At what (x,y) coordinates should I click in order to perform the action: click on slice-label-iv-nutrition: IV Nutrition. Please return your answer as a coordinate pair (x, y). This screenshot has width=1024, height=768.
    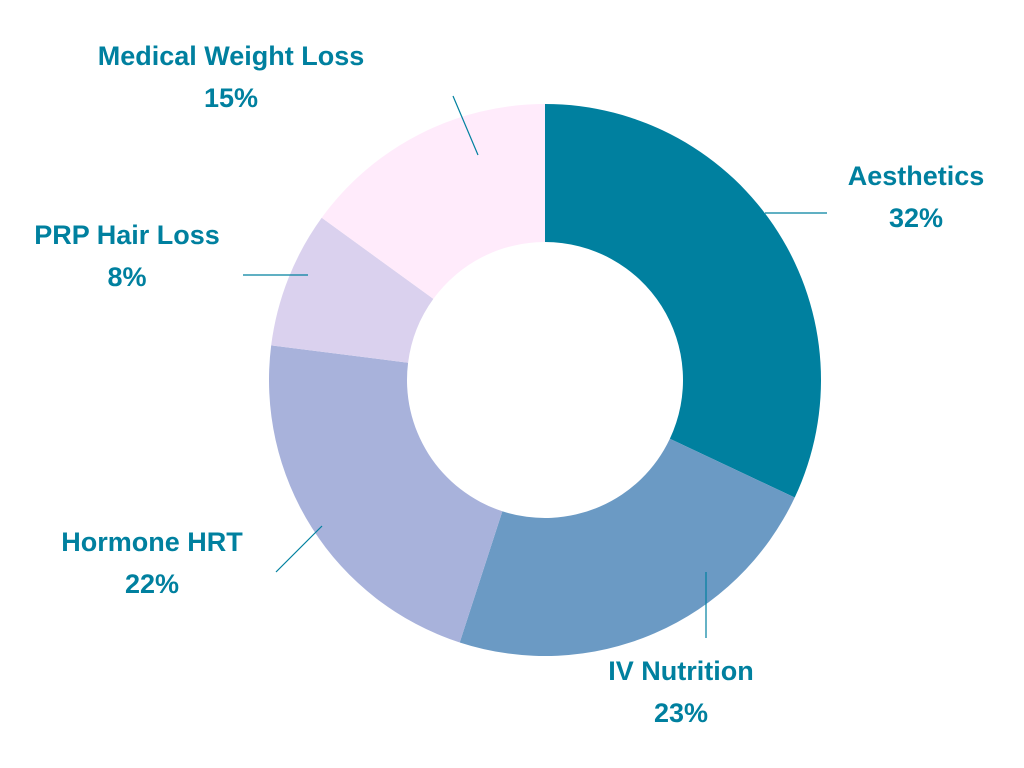
    Looking at the image, I should click on (680, 671).